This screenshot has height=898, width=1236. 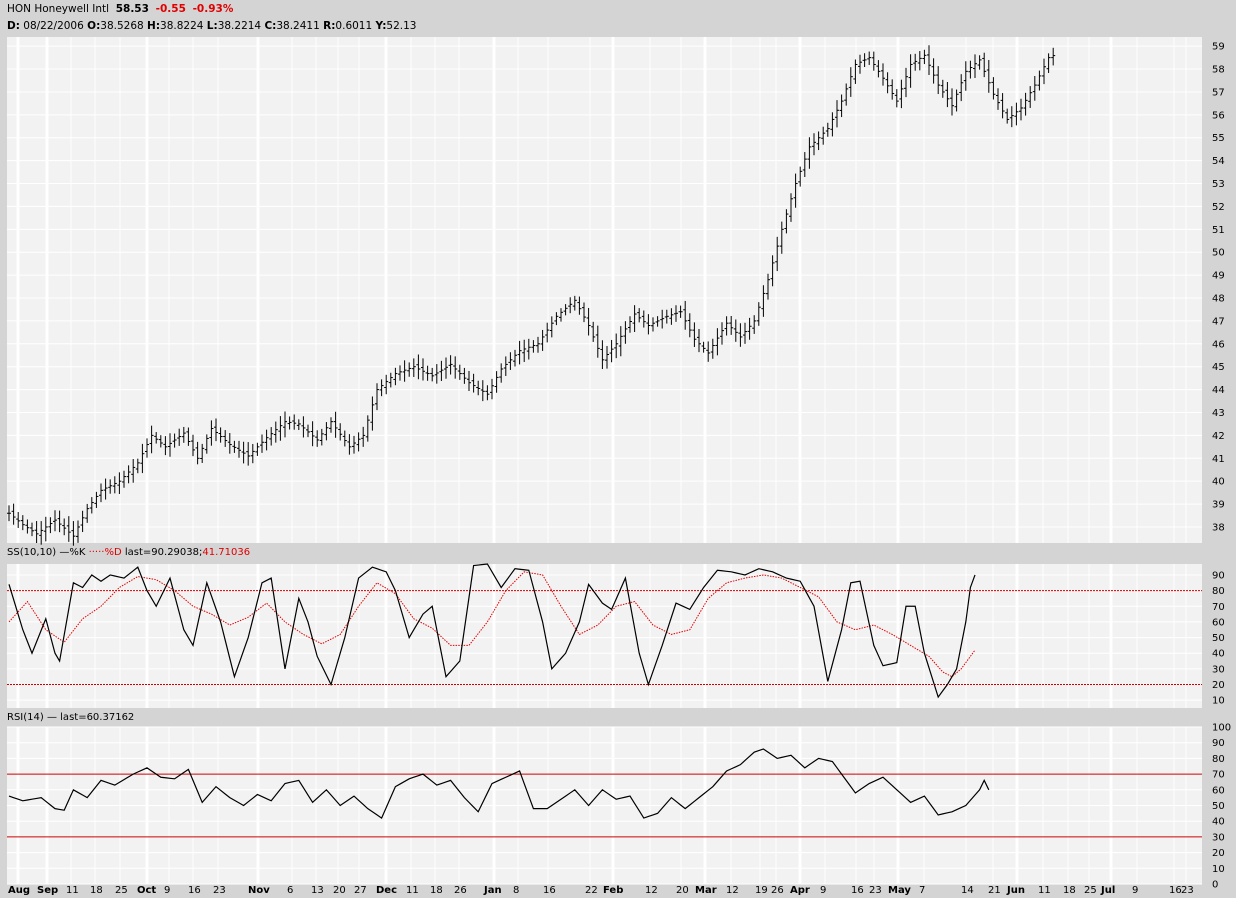 What do you see at coordinates (94, 26) in the screenshot?
I see `open-label: O:` at bounding box center [94, 26].